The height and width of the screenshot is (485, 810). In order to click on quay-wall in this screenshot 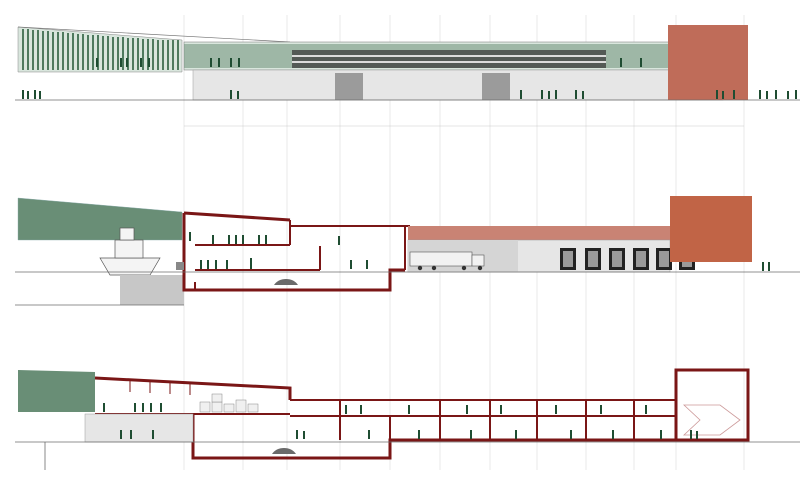, I will do `click(152, 290)`.